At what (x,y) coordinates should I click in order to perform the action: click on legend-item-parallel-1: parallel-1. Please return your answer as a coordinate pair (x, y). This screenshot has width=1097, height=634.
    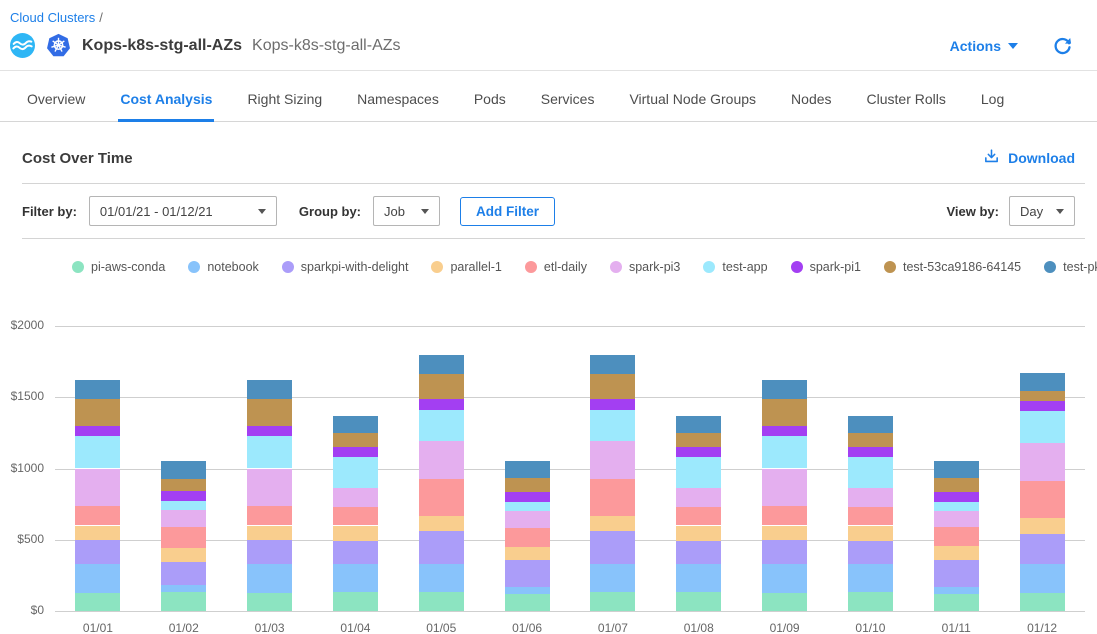
    Looking at the image, I should click on (466, 267).